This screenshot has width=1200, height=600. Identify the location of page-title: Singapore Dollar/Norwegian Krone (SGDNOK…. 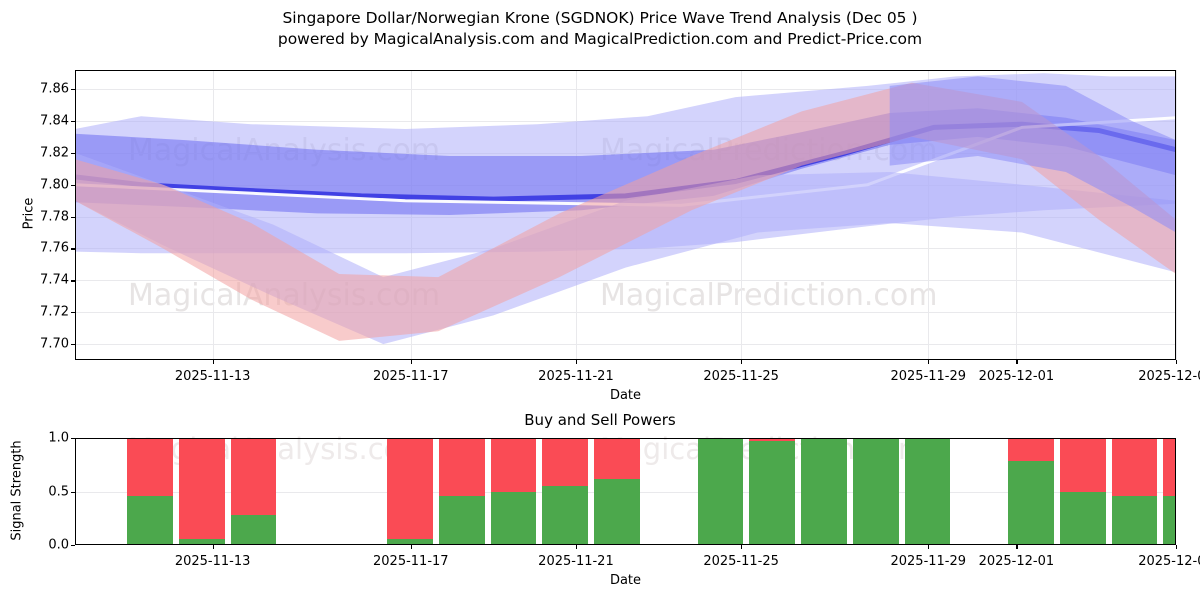
(600, 29).